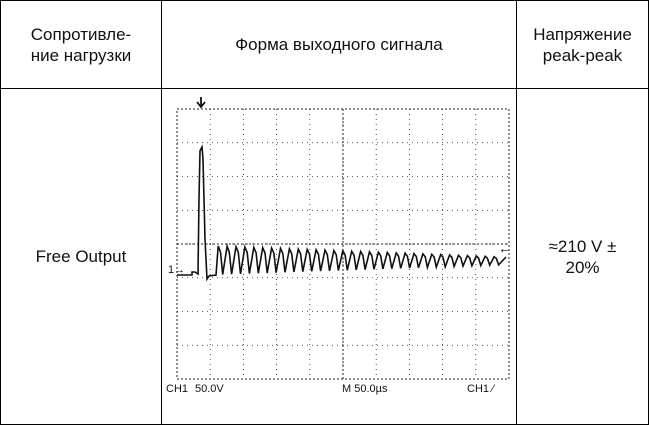  I want to click on scope-channel-label: CH1, so click(177, 389).